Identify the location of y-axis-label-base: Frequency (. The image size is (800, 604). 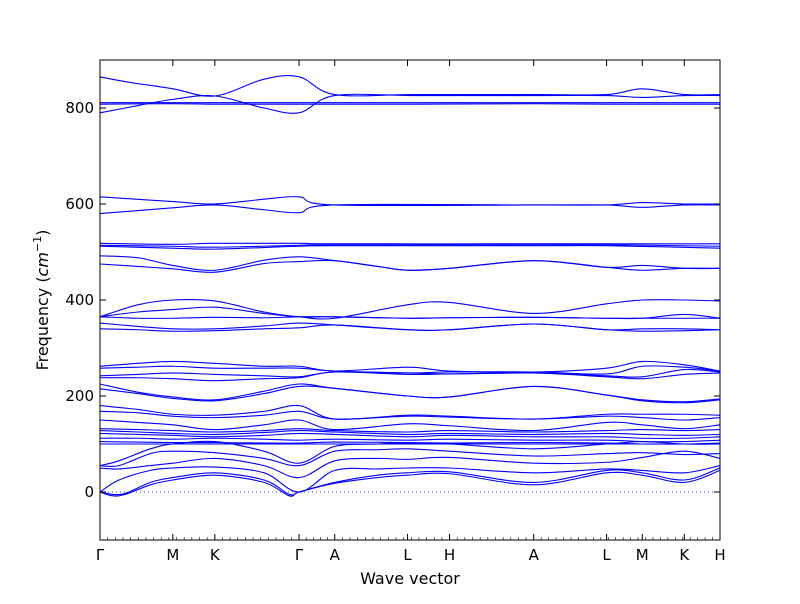
(42, 323).